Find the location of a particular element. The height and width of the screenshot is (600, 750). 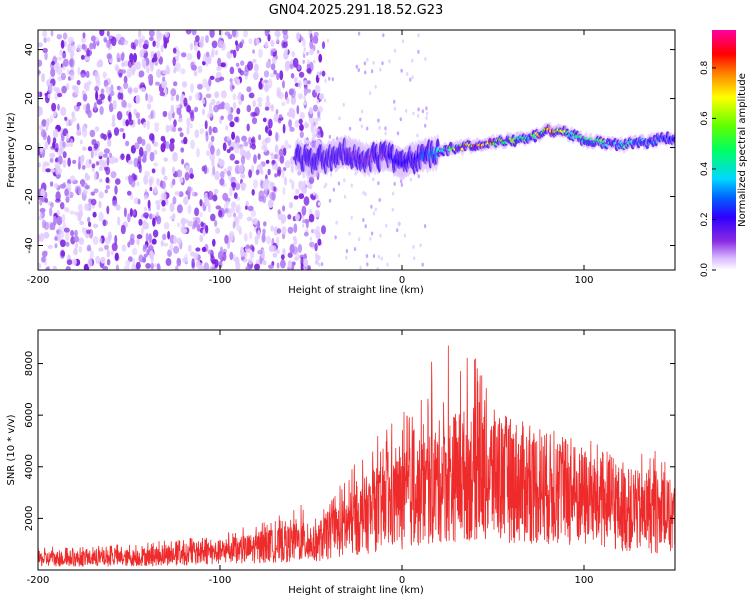

y-tick-label: 2000 is located at coordinates (29, 518).